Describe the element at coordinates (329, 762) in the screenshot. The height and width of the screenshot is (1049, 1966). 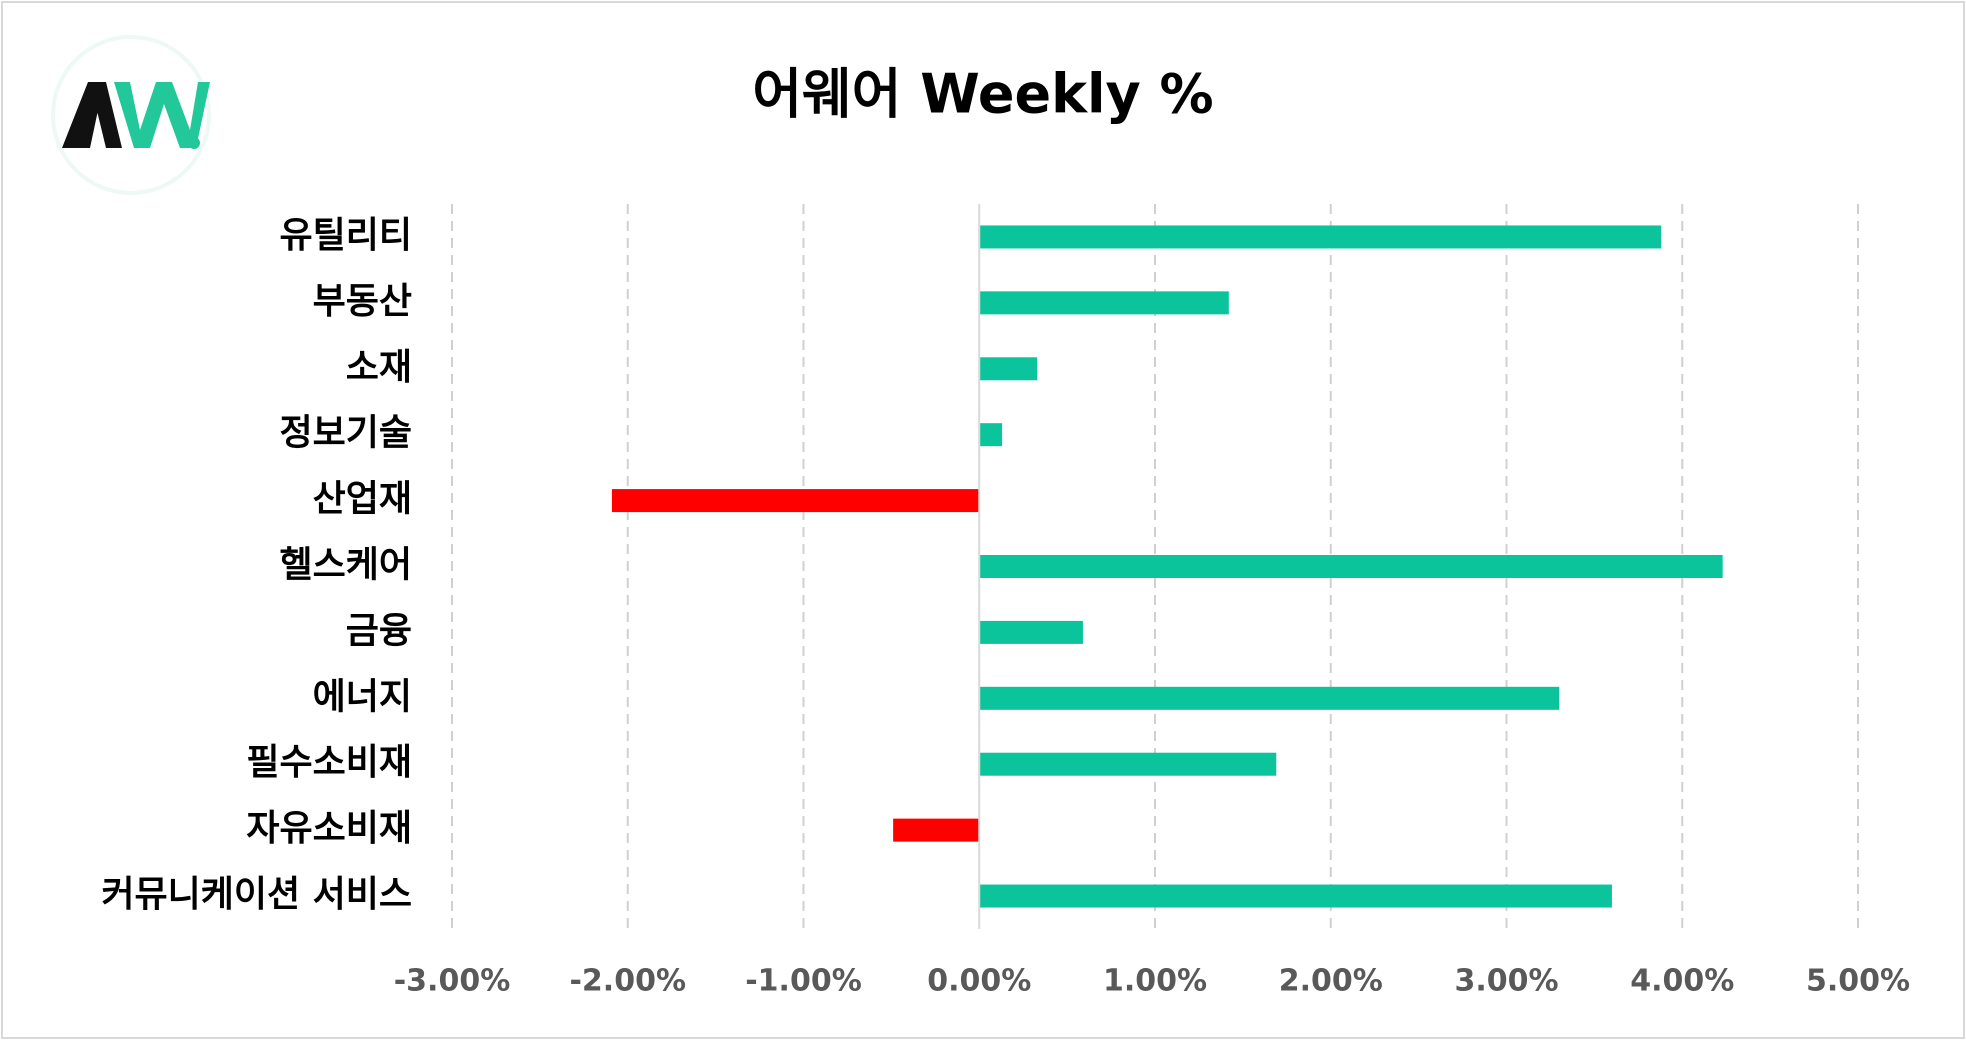
I see `y-tick-label: 필수소비재` at that location.